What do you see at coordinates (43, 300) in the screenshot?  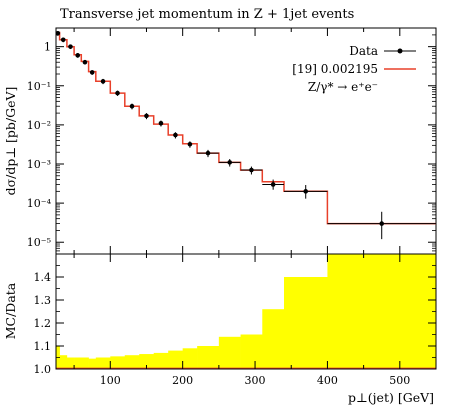 I see `ratio-y-tick-label: 1.3` at bounding box center [43, 300].